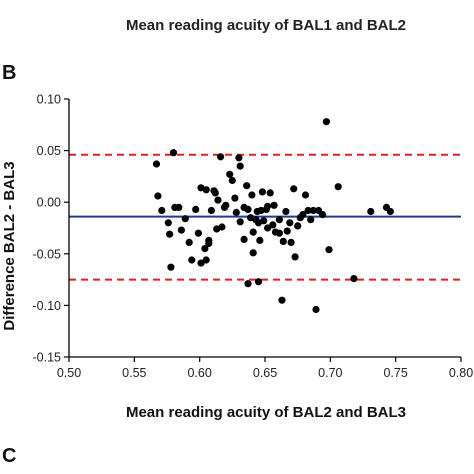 The height and width of the screenshot is (474, 474). I want to click on y-tick-label: -0.15, so click(47, 358).